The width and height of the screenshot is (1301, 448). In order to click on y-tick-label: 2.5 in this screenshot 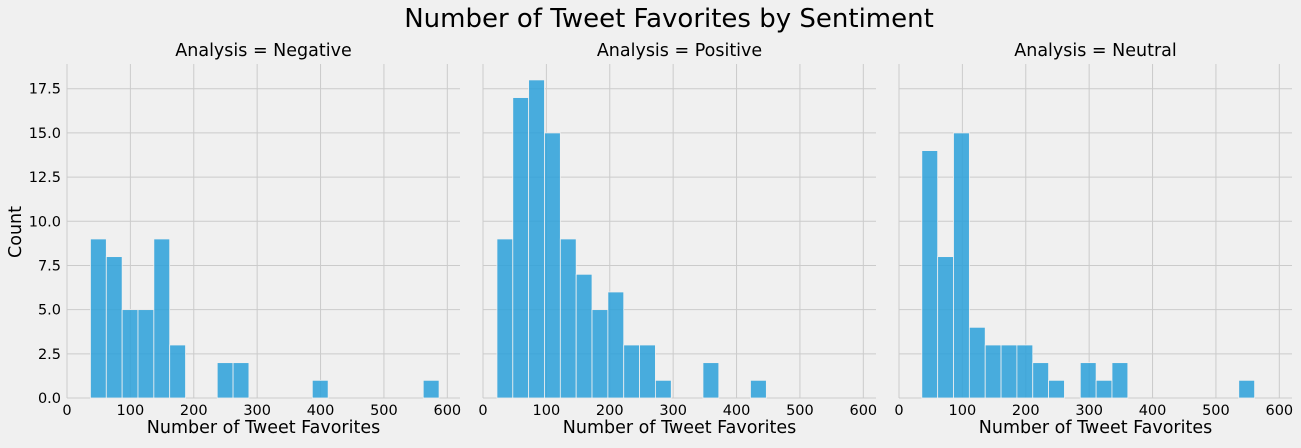, I will do `click(49, 355)`.